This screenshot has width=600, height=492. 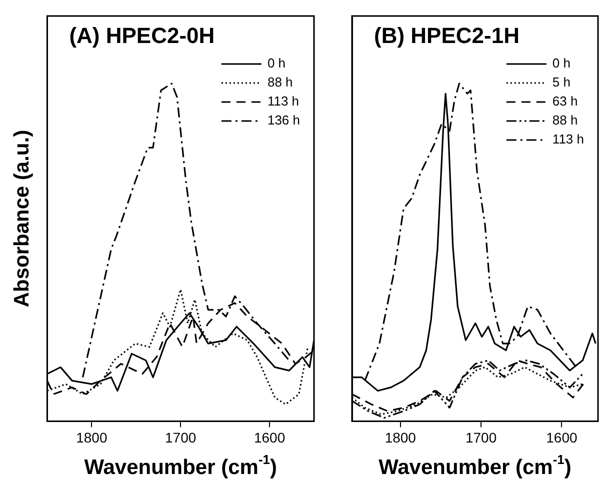 What do you see at coordinates (561, 82) in the screenshot?
I see `legend-label: 5 h` at bounding box center [561, 82].